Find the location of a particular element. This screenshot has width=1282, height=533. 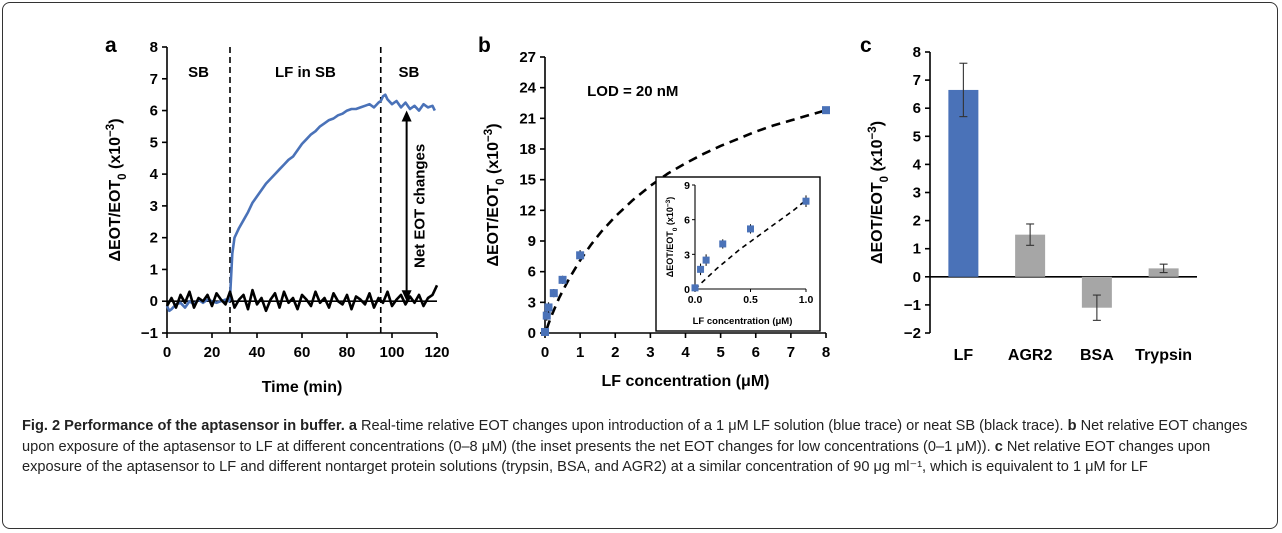

panel-b-inset-ytick-label: 6 is located at coordinates (687, 221).